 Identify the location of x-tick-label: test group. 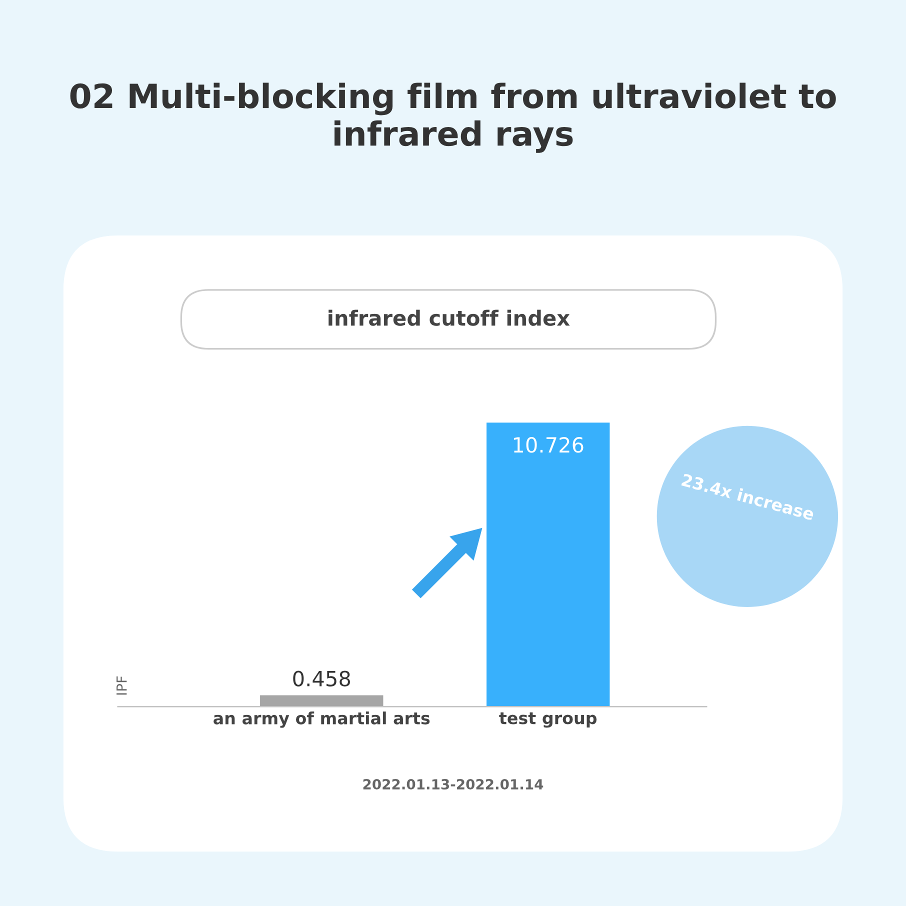
(548, 720).